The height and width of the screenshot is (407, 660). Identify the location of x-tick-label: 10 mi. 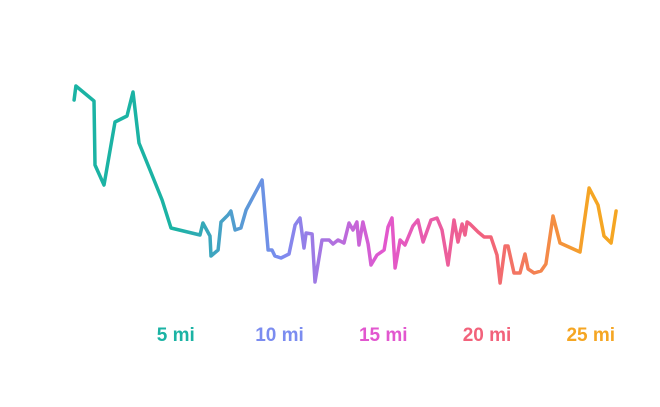
(279, 335).